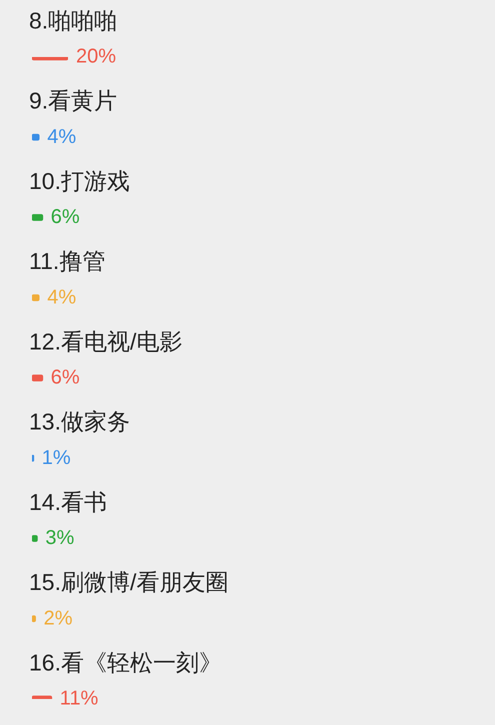  Describe the element at coordinates (60, 538) in the screenshot. I see `data-label: 3%` at that location.